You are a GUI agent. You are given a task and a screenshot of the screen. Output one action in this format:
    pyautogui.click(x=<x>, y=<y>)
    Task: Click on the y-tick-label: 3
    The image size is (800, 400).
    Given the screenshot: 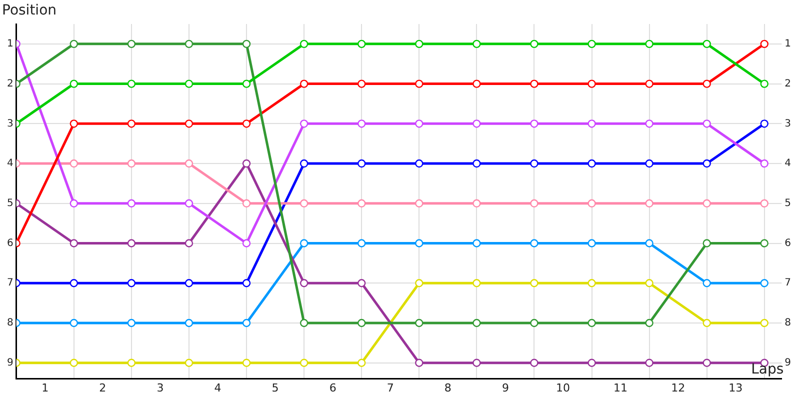 What is the action you would take?
    pyautogui.click(x=10, y=124)
    